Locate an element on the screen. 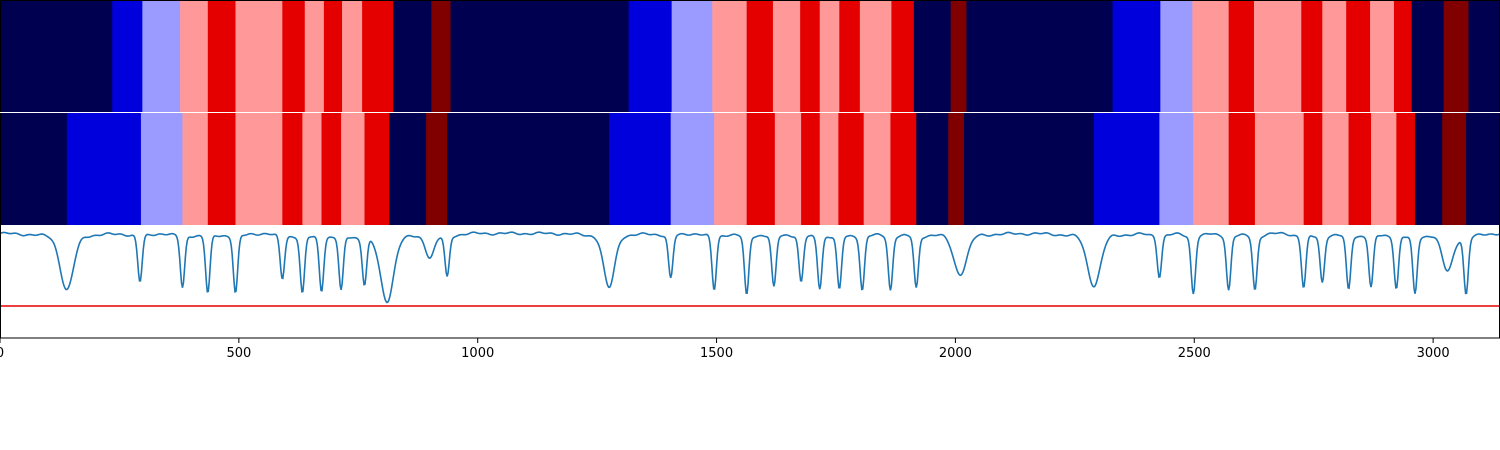  x-axis: 0 500 1000 1500 2000 2500 3000 is located at coordinates (725, 349).